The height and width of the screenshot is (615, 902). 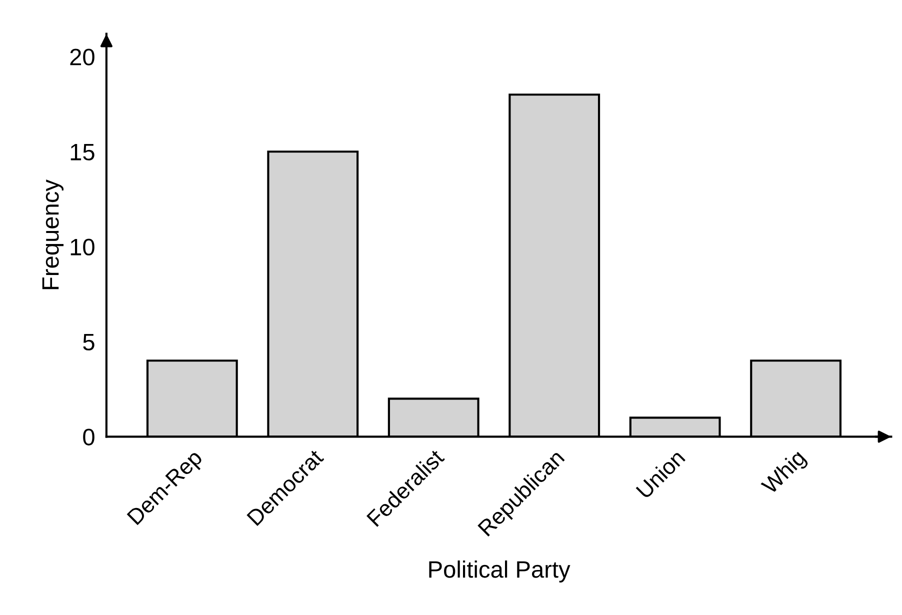 I want to click on y-tick-label: 15, so click(x=82, y=152).